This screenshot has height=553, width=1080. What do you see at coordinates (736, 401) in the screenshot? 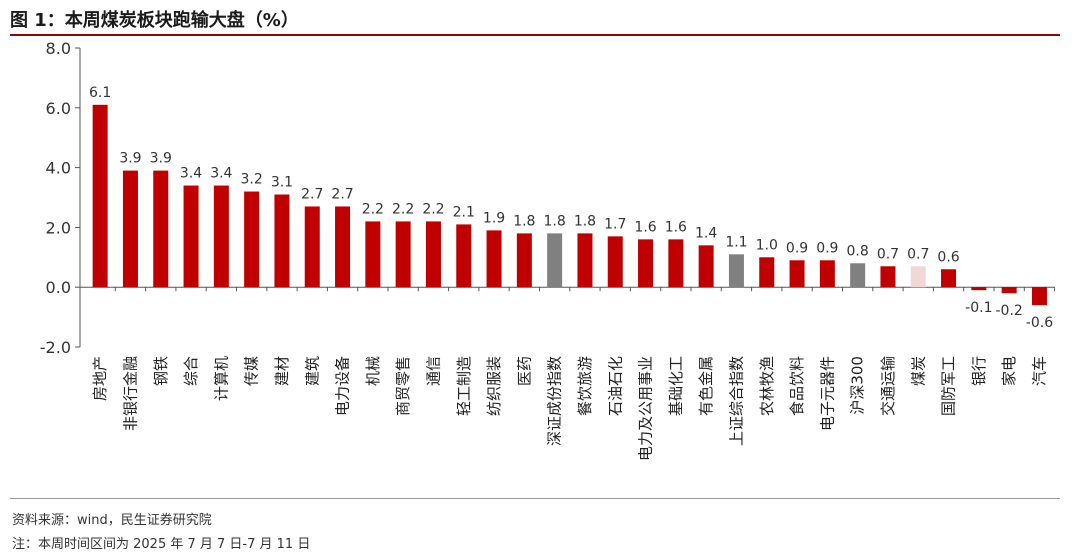
I see `category-label-21: 上证综合指数` at bounding box center [736, 401].